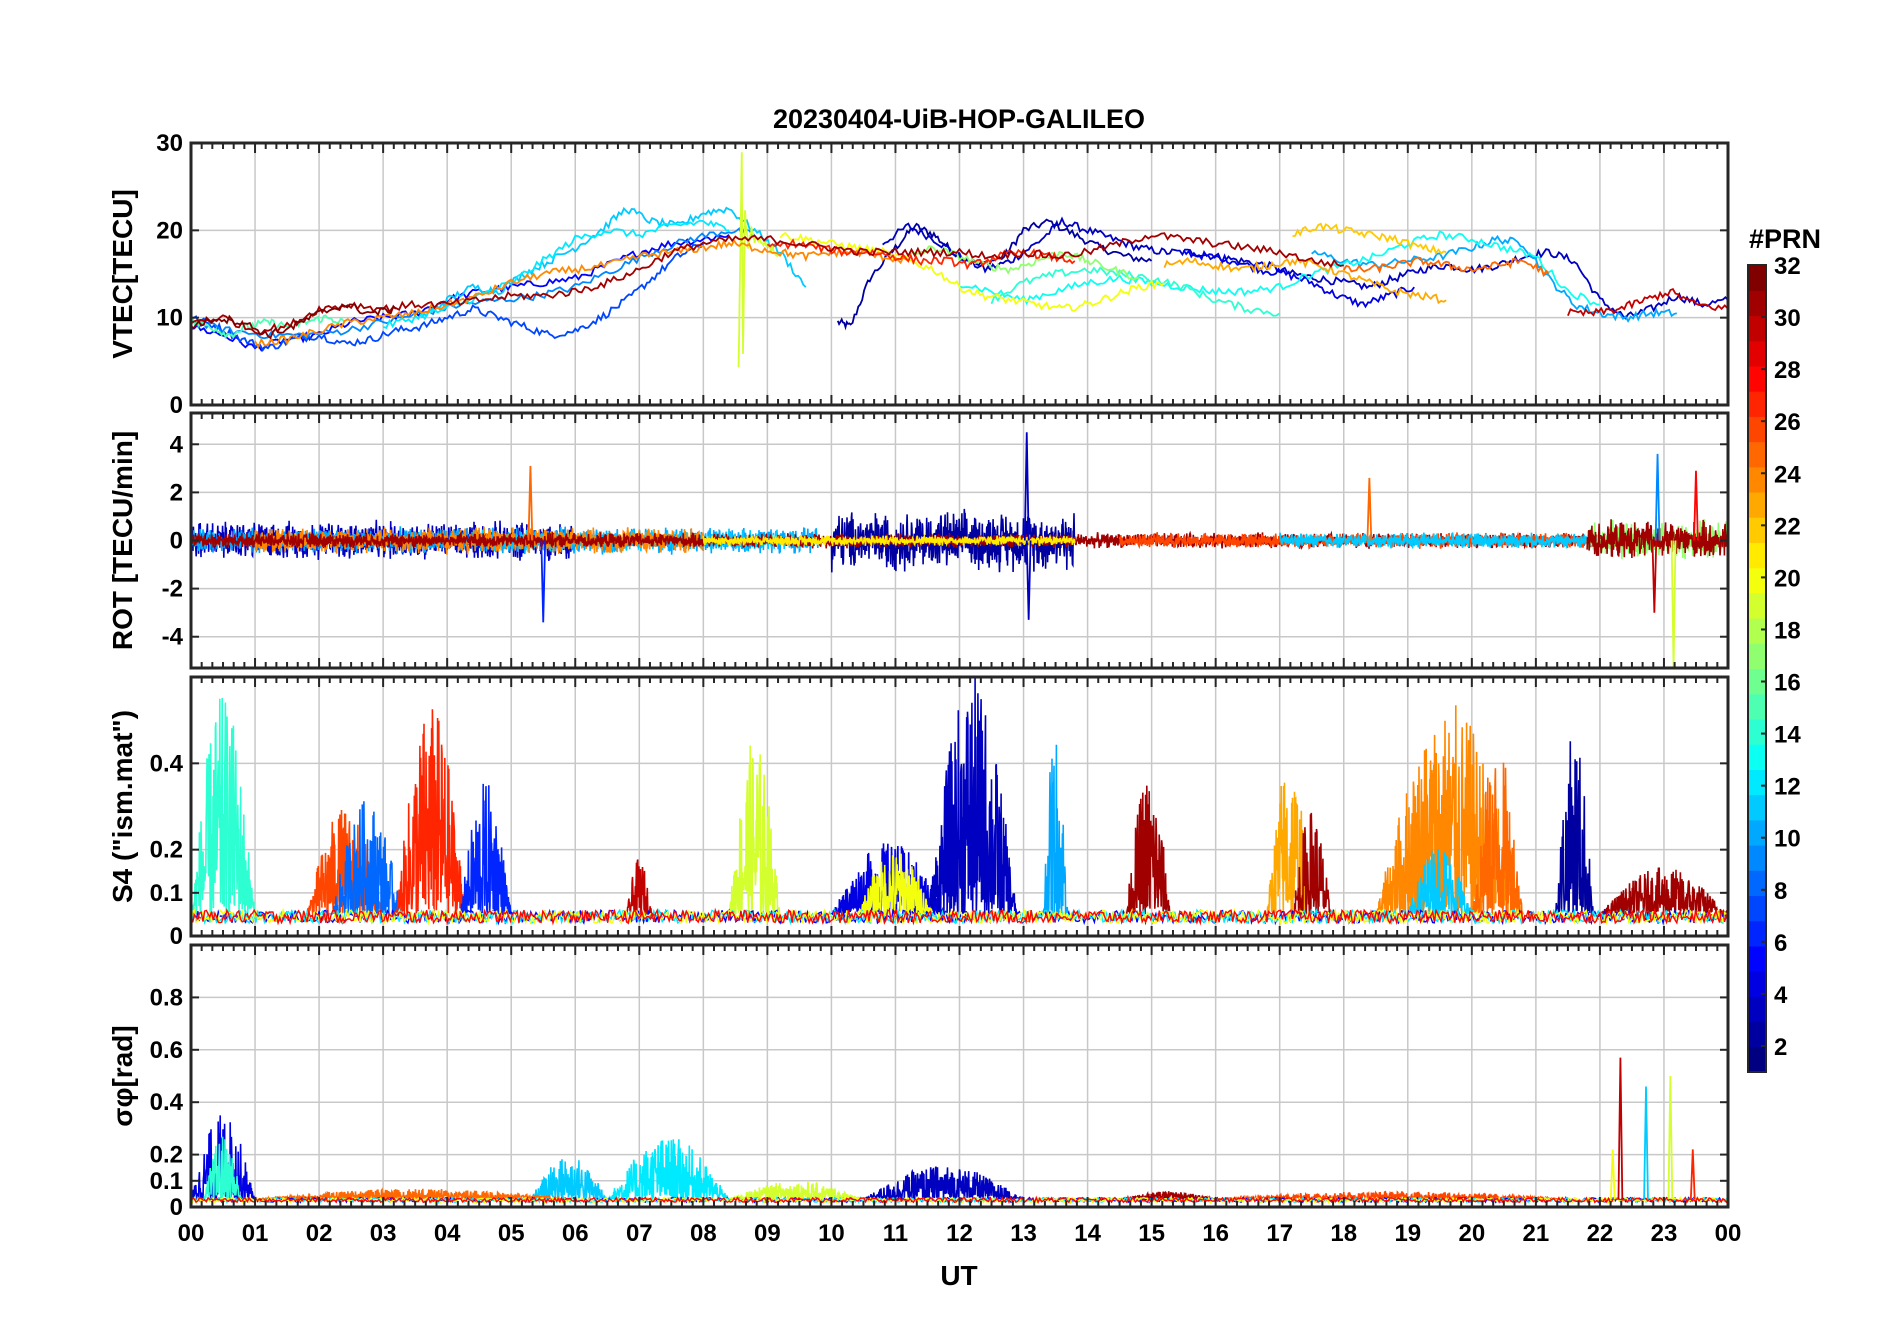  I want to click on colorbar-tick-label: 32, so click(1787, 266).